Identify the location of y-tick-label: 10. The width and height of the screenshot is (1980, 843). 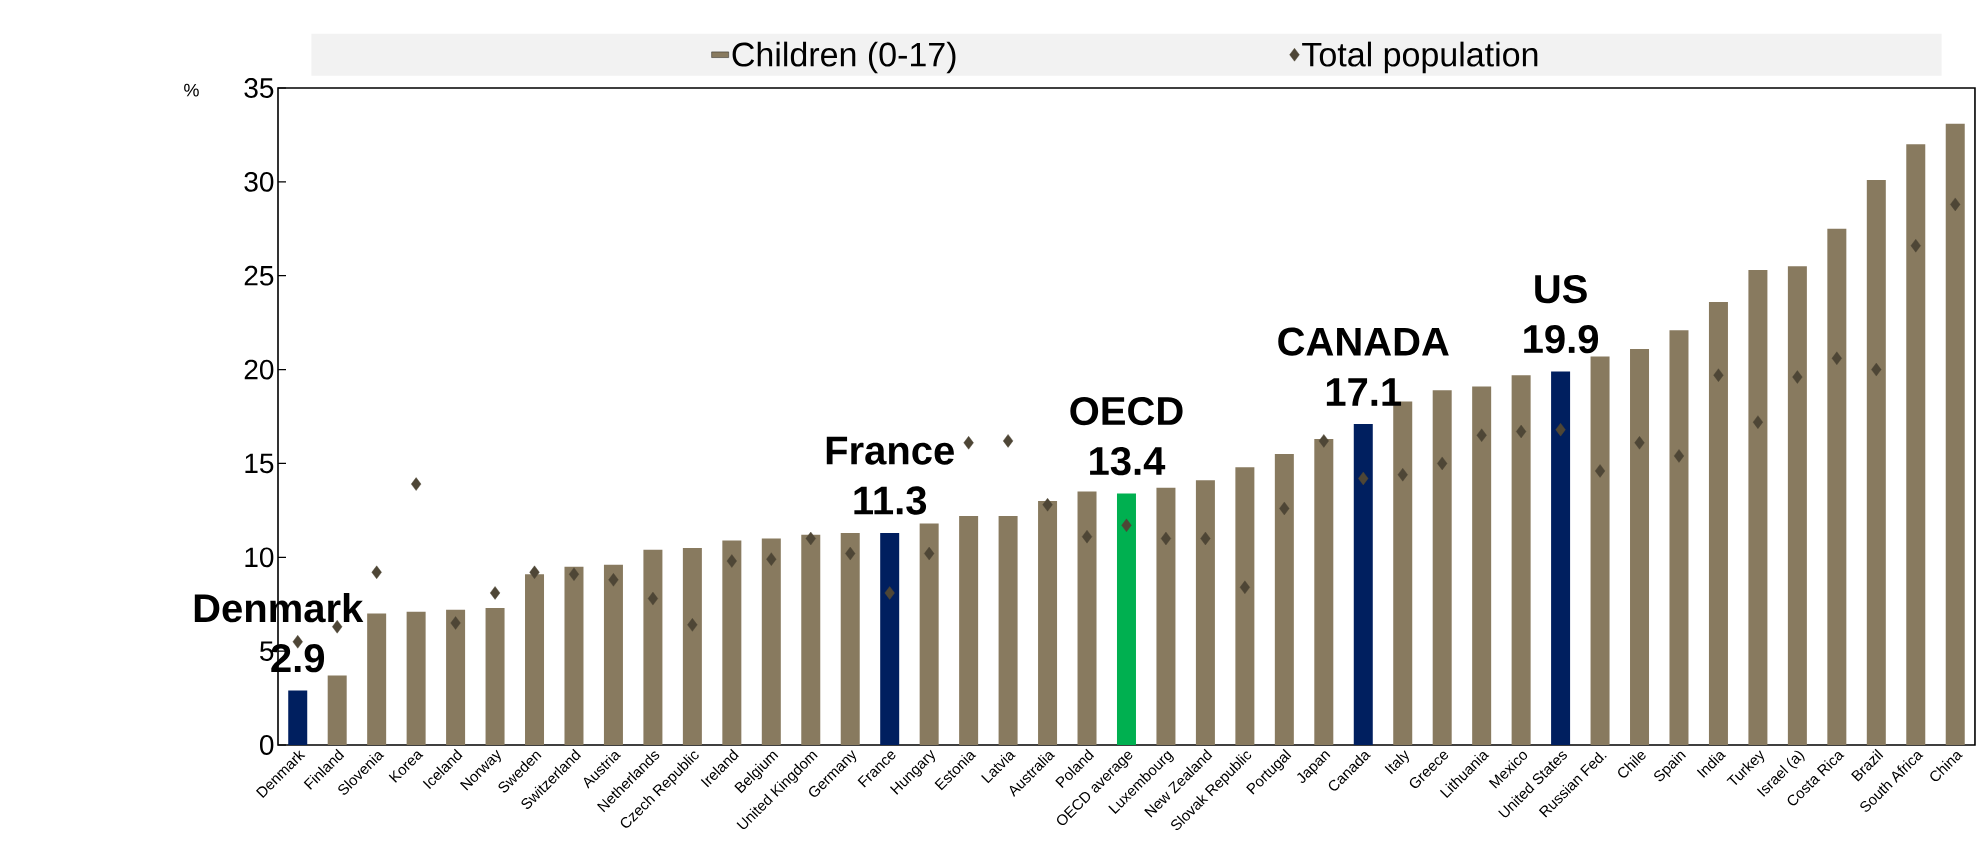
(259, 557).